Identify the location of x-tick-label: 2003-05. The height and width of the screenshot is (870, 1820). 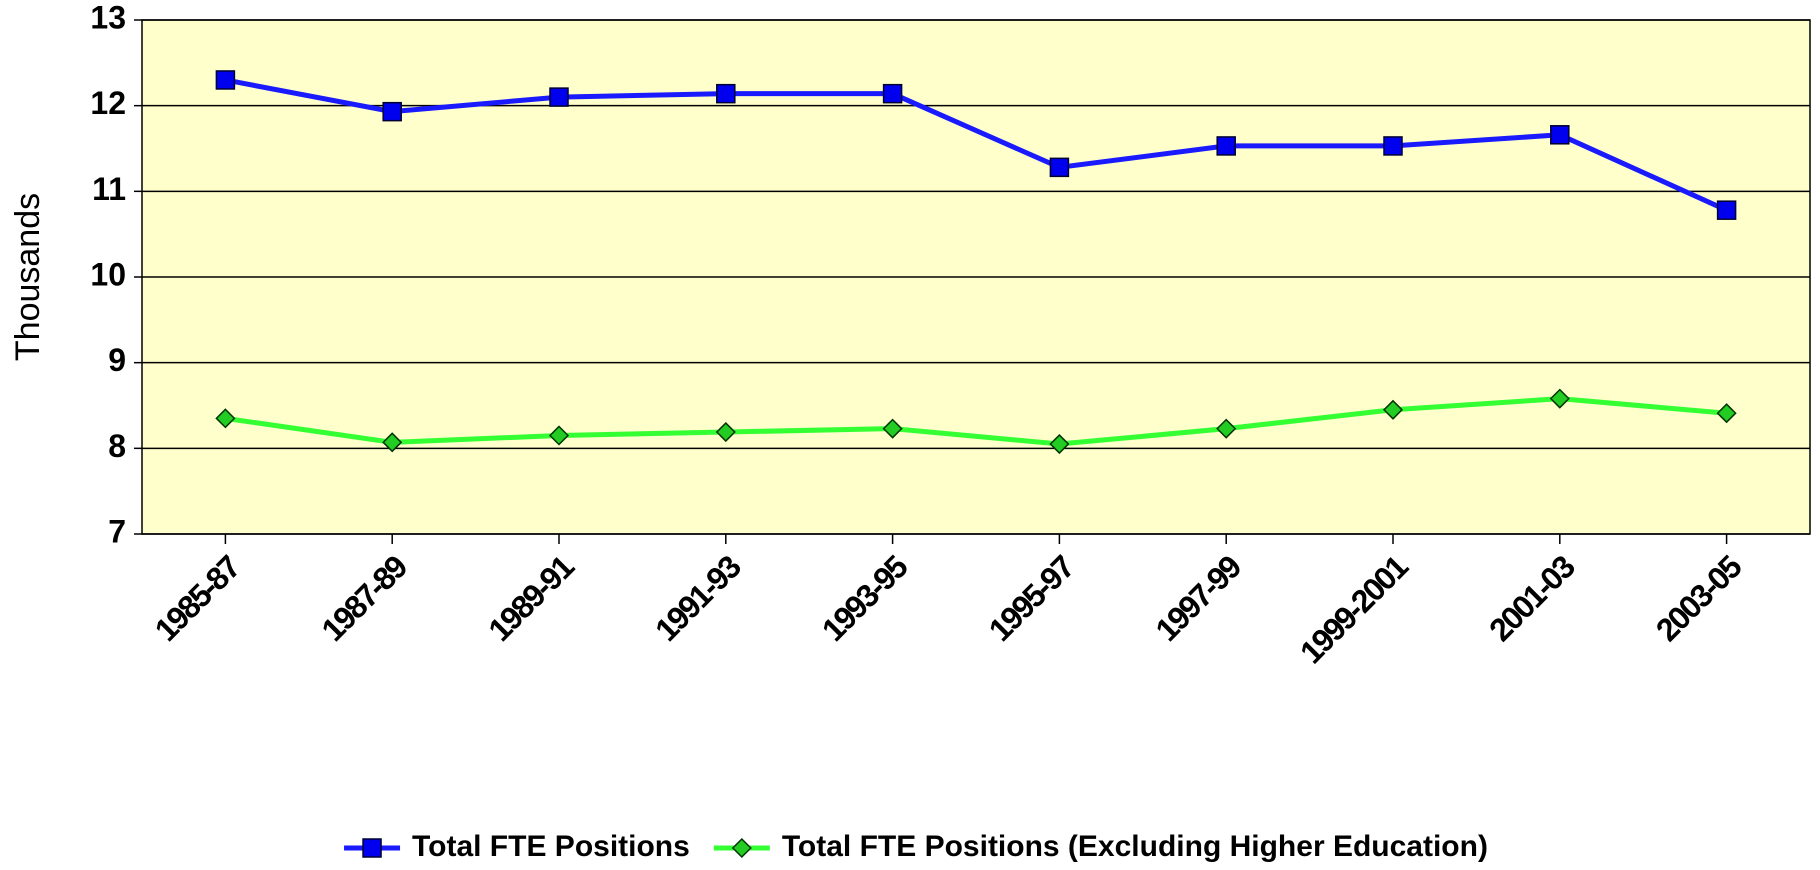
(1698, 598).